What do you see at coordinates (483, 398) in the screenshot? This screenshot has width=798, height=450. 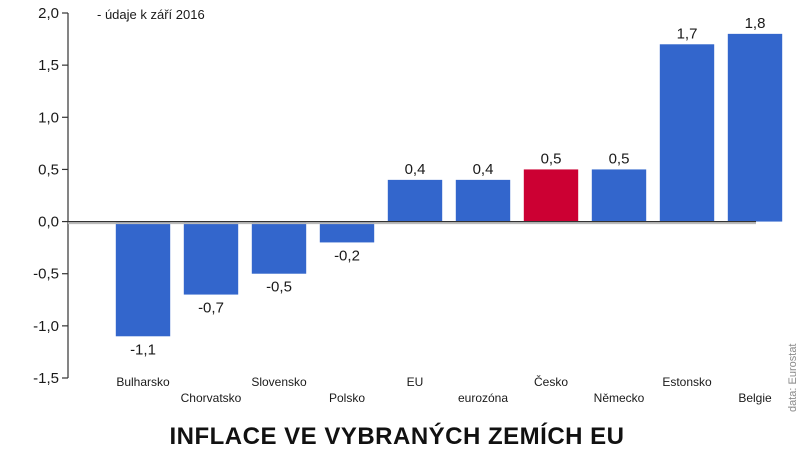 I see `x-category-label: eurozóna` at bounding box center [483, 398].